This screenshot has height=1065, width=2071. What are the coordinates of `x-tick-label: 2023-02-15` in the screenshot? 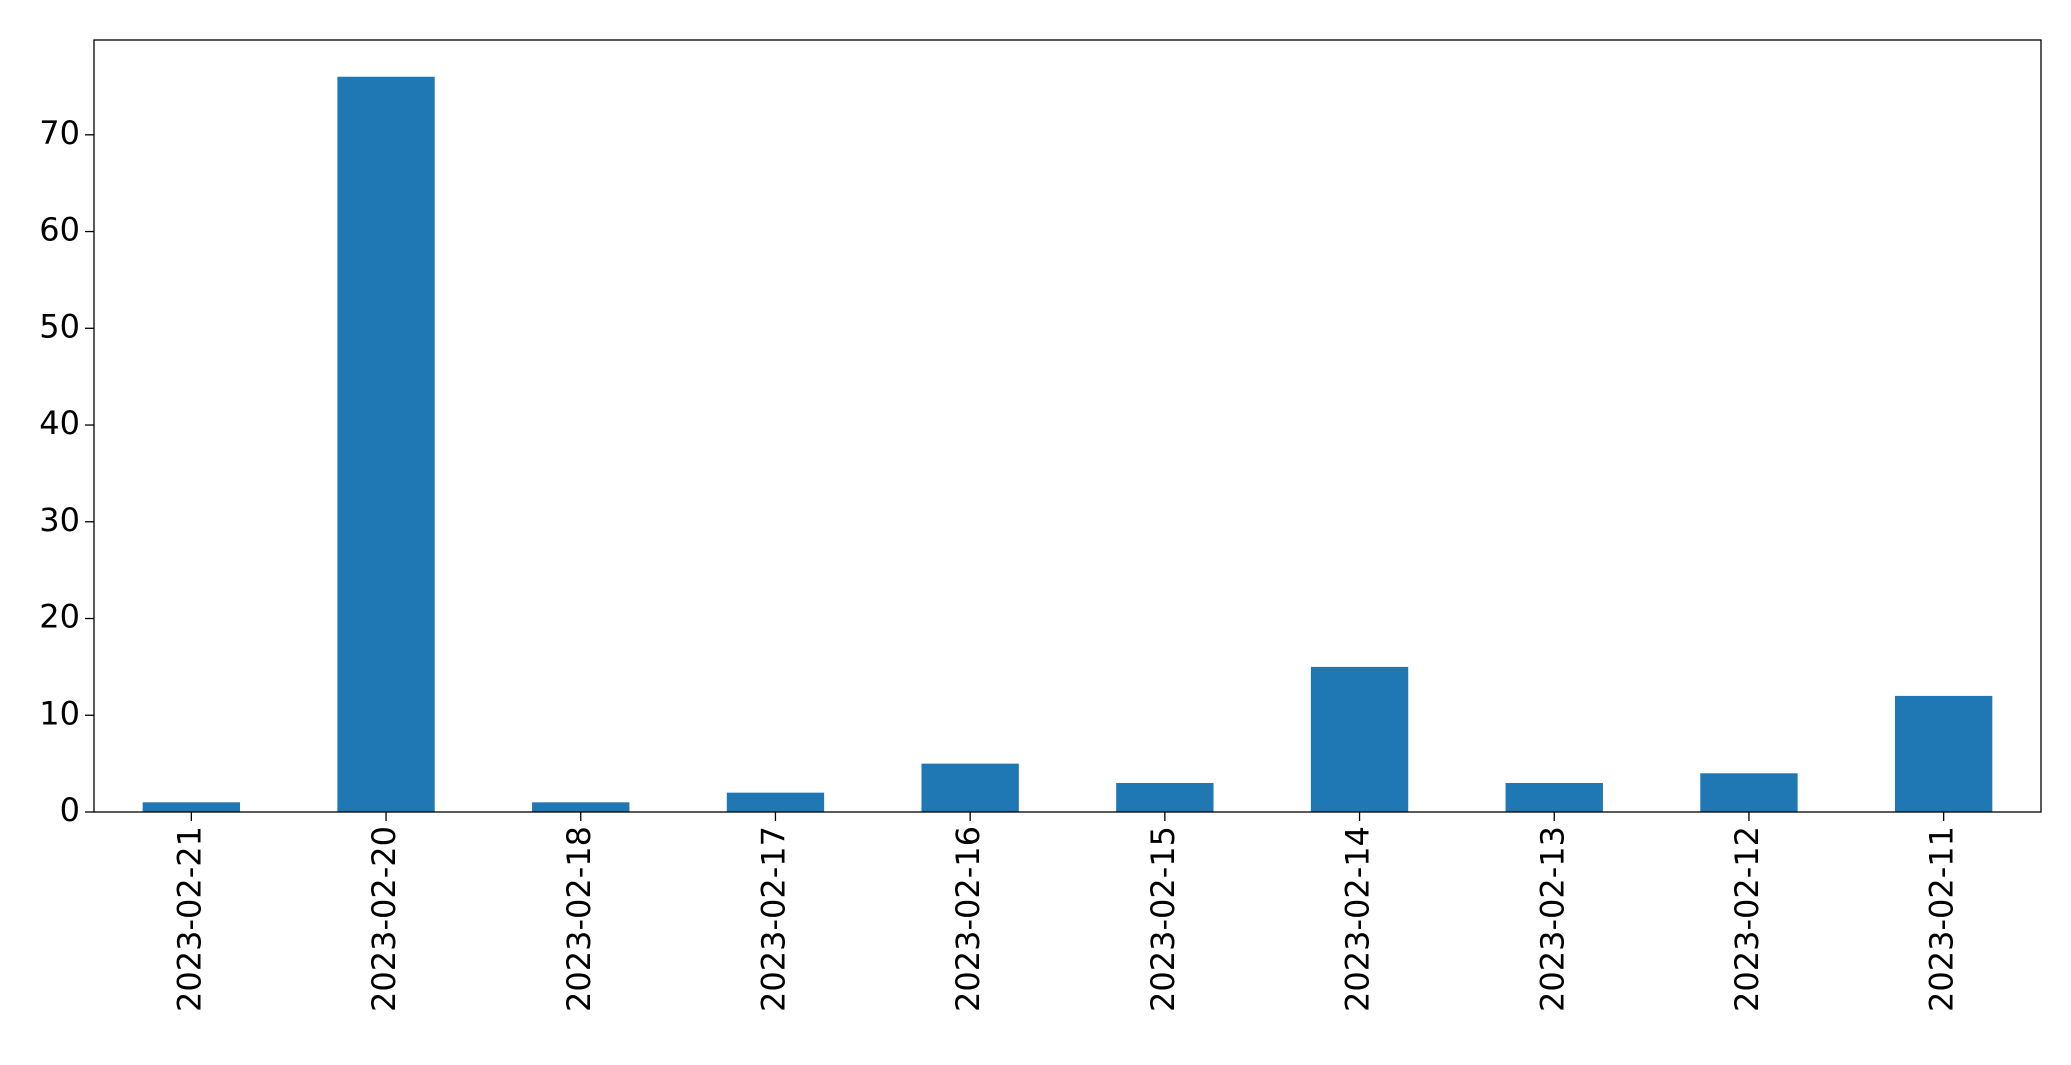 It's located at (1163, 919).